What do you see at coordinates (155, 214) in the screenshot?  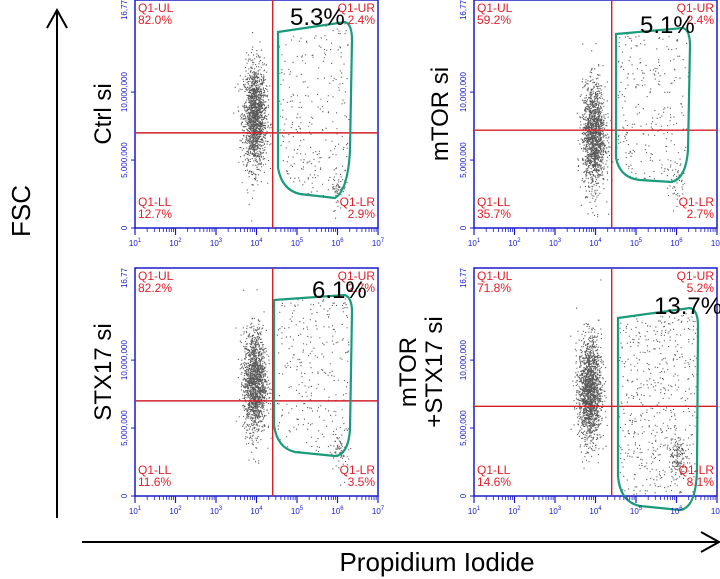 I see `p0-quad-ll-value: 12.7%` at bounding box center [155, 214].